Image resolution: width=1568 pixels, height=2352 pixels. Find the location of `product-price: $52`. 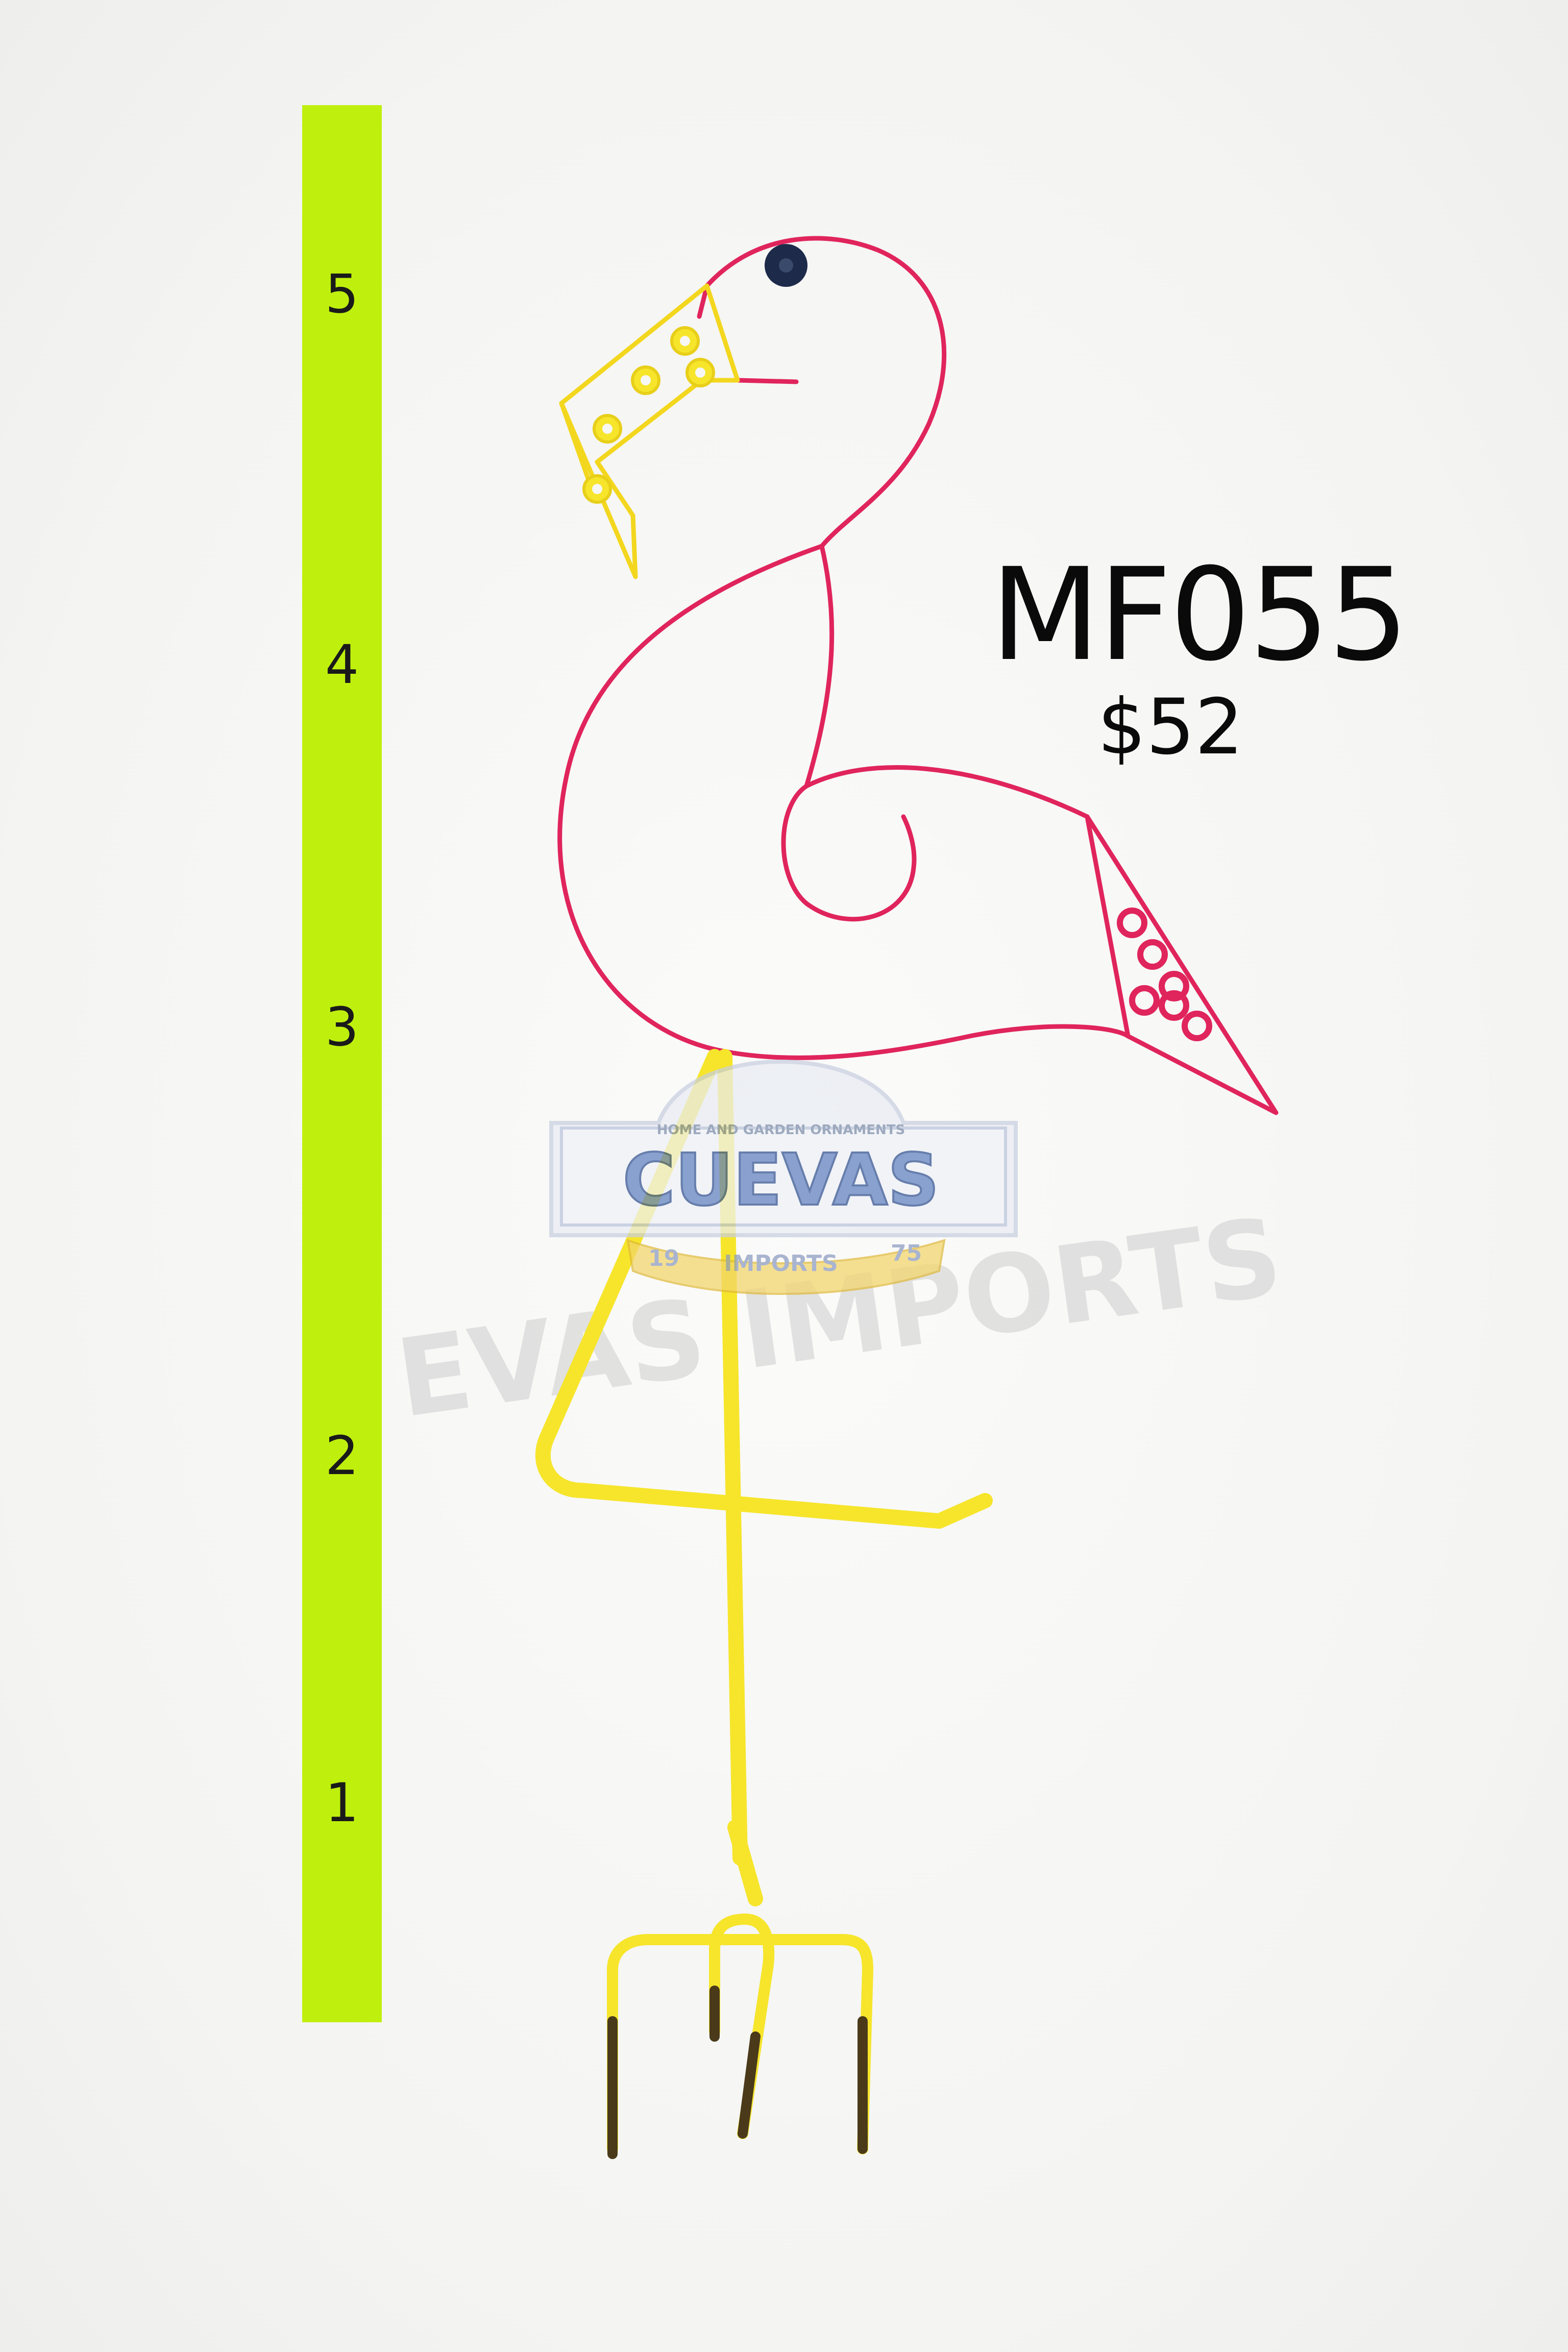

product-price: $52 is located at coordinates (1170, 727).